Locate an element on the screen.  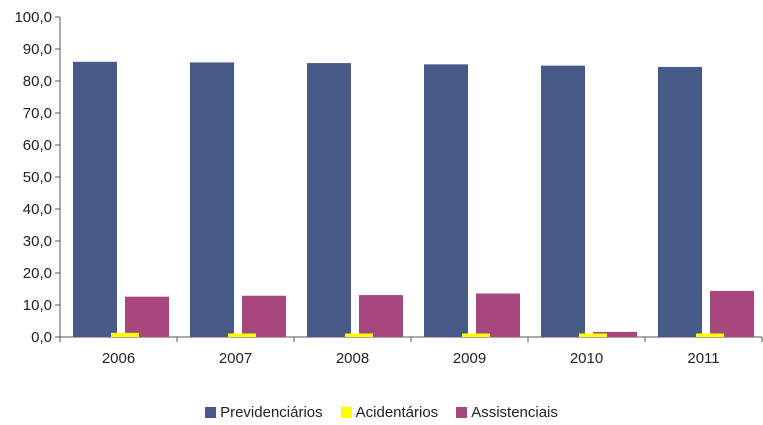
x-tick-label: 2009 is located at coordinates (469, 358).